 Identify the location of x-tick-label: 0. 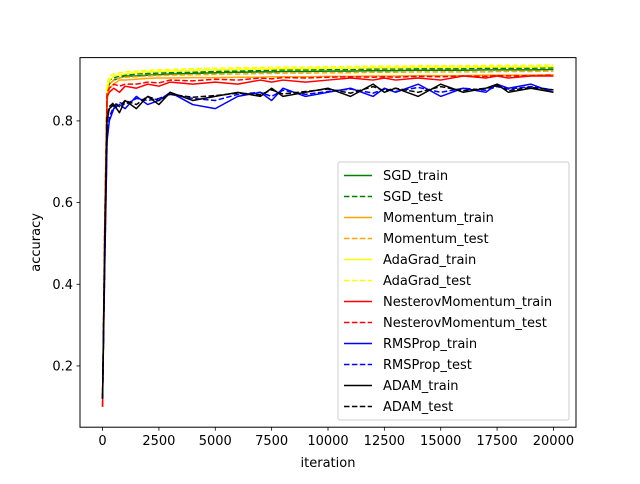
(102, 441).